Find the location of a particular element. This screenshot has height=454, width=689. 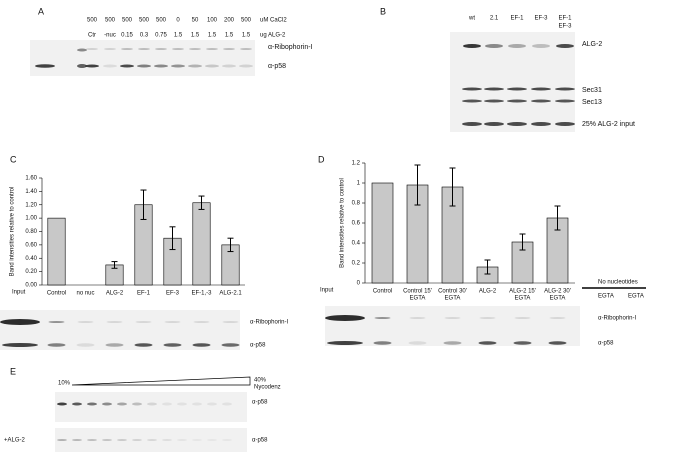

lane-label: 500 is located at coordinates (110, 21).